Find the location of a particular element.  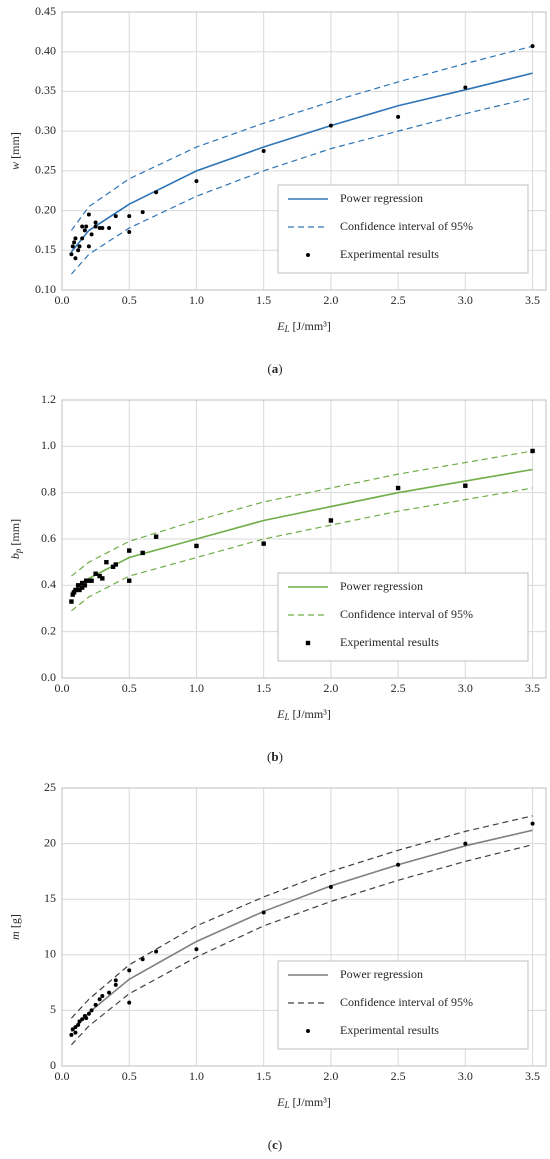

y-tick-label: 0.4 is located at coordinates (48, 584).